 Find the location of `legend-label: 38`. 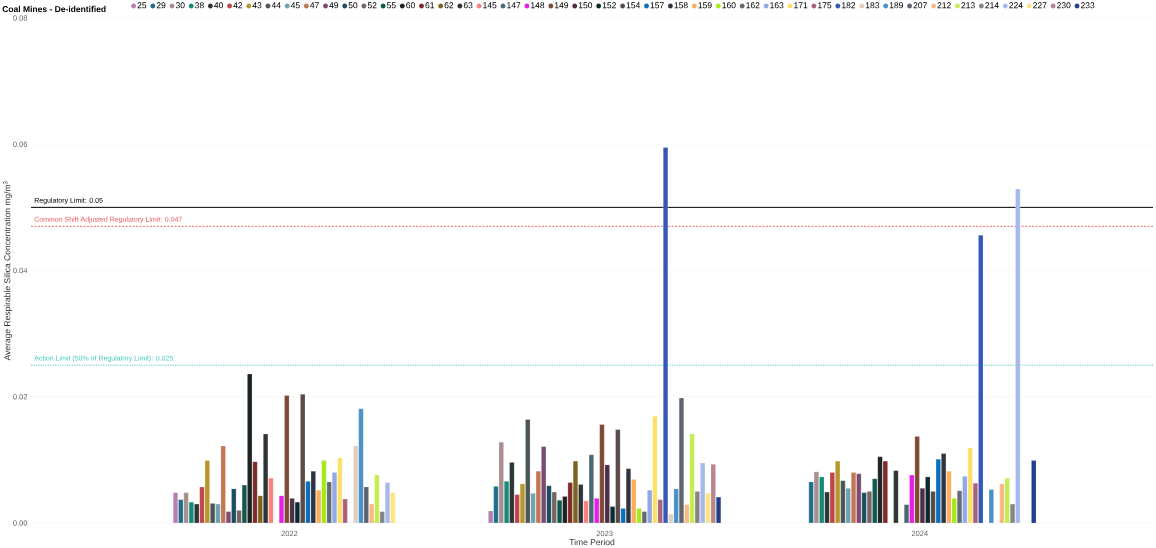

legend-label: 38 is located at coordinates (199, 5).